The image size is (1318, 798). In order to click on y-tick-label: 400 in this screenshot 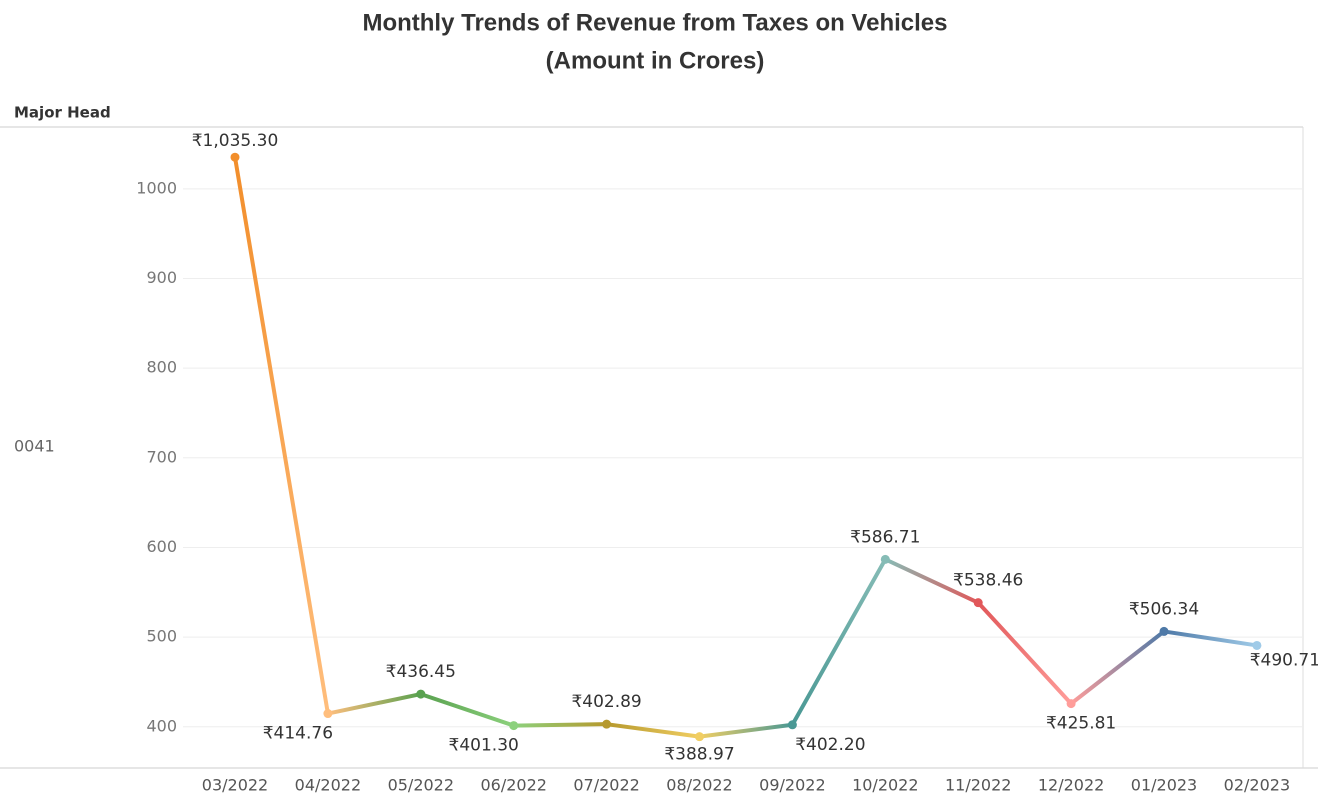, I will do `click(161, 725)`.